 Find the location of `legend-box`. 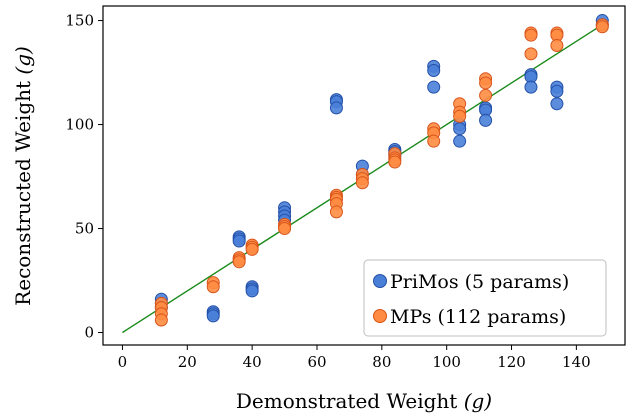

legend-box is located at coordinates (485, 298).